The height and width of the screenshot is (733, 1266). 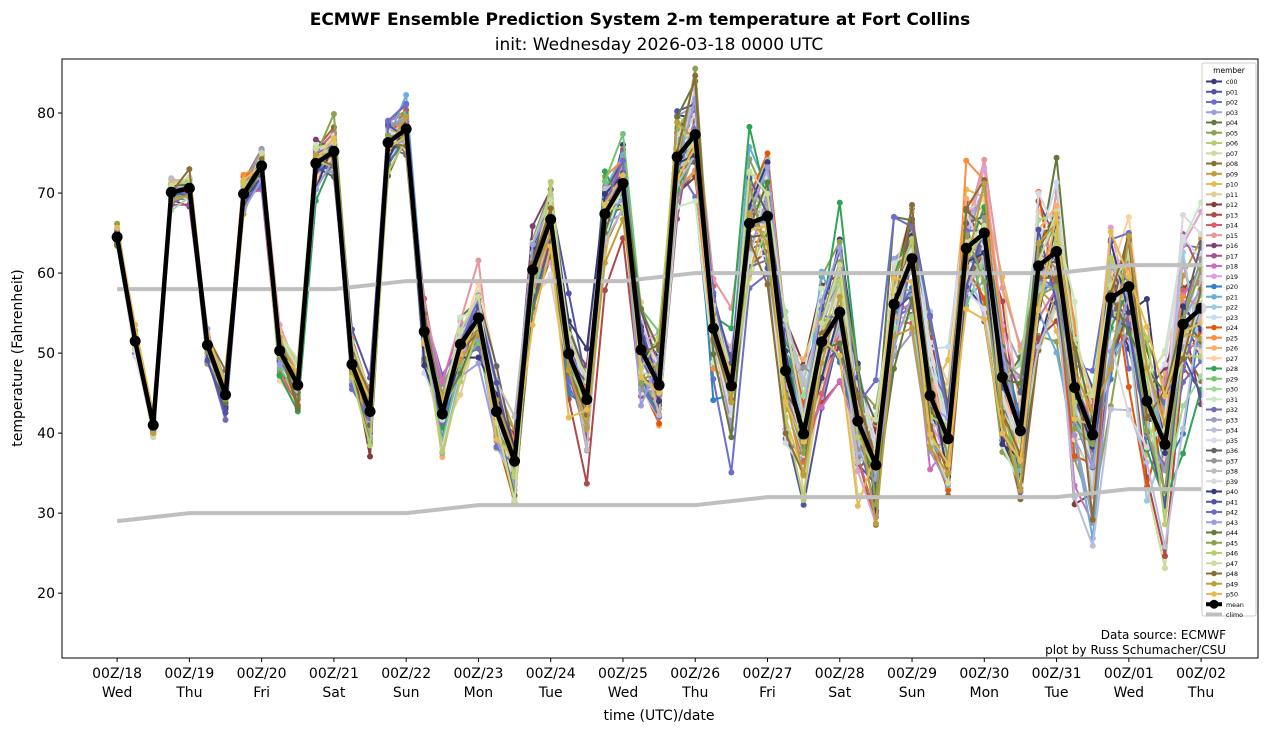 What do you see at coordinates (658, 716) in the screenshot?
I see `x-axis-label: time (UTC)/date` at bounding box center [658, 716].